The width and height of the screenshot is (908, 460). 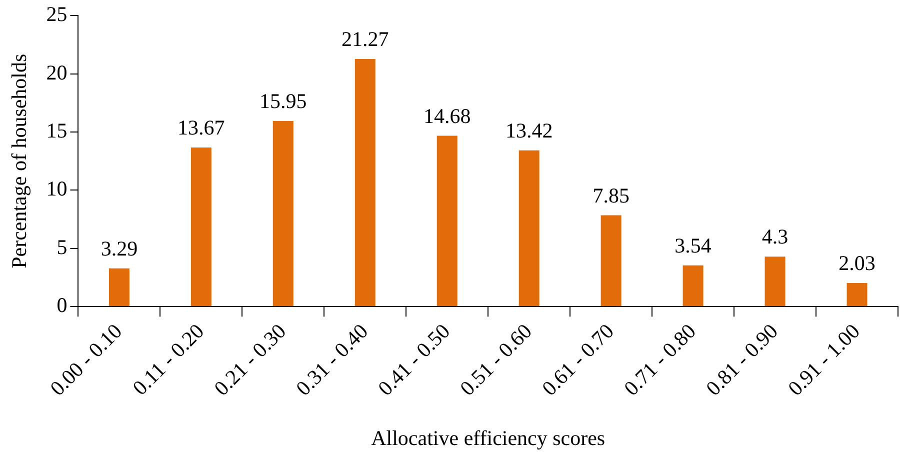 What do you see at coordinates (775, 236) in the screenshot?
I see `data-label: 4.3` at bounding box center [775, 236].